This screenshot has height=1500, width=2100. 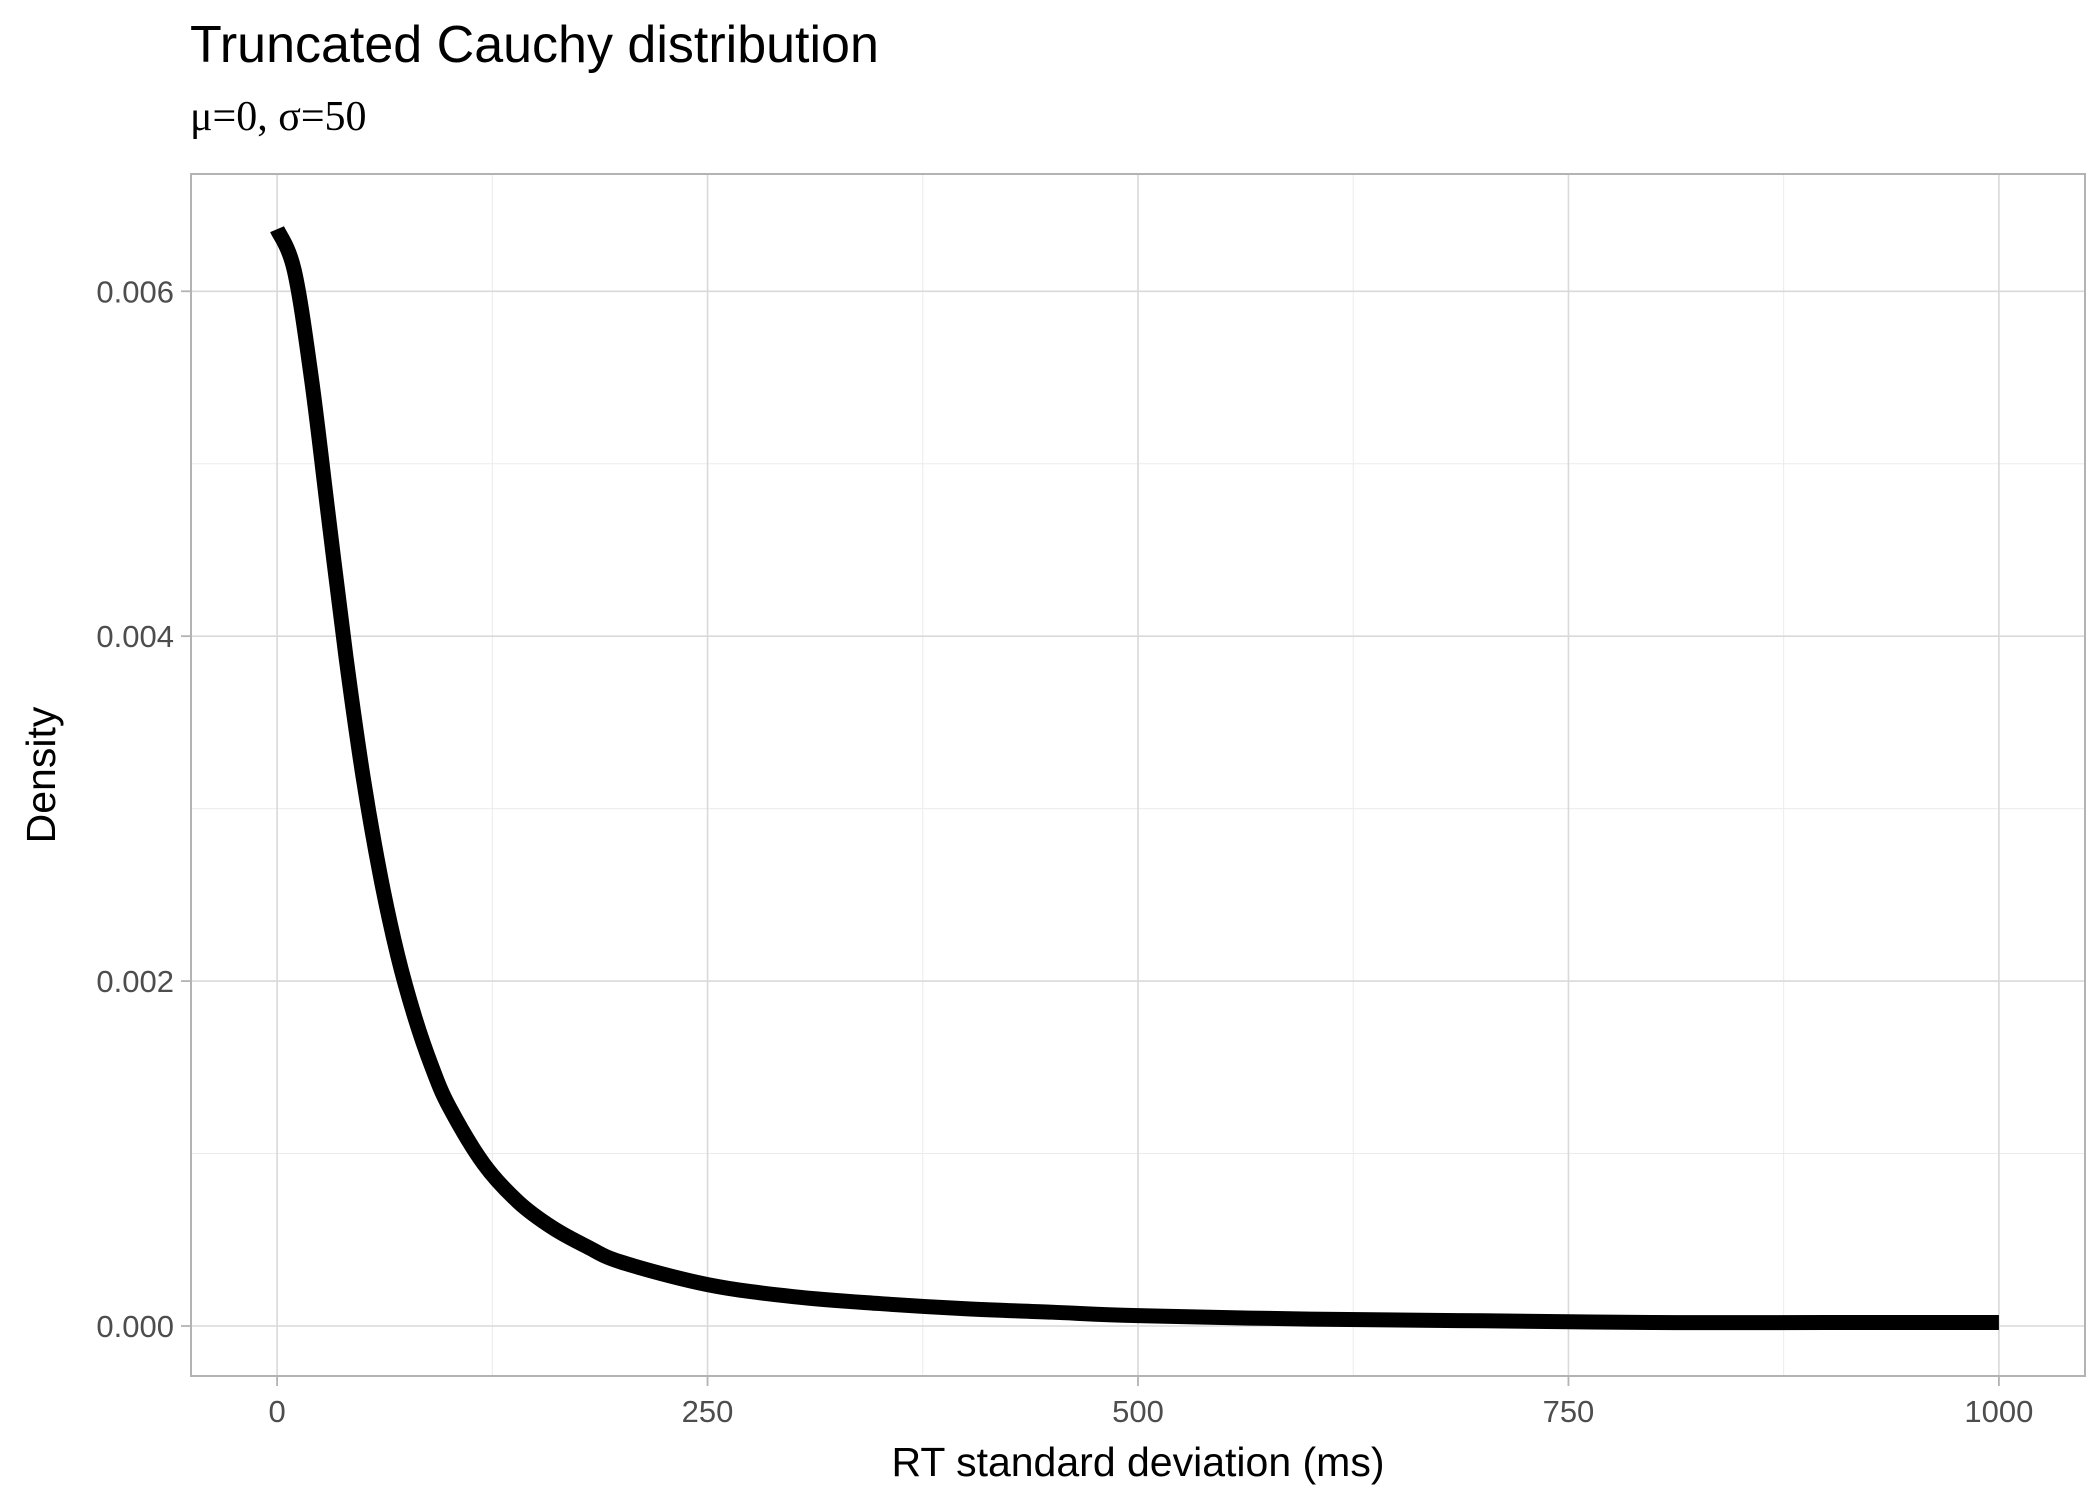 What do you see at coordinates (708, 1411) in the screenshot?
I see `x-tick-label: 250` at bounding box center [708, 1411].